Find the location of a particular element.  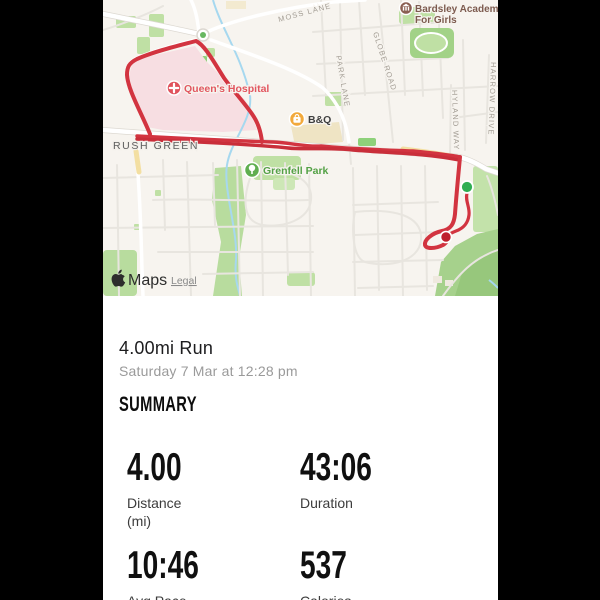

map-attribution: Maps Legal is located at coordinates (154, 279).